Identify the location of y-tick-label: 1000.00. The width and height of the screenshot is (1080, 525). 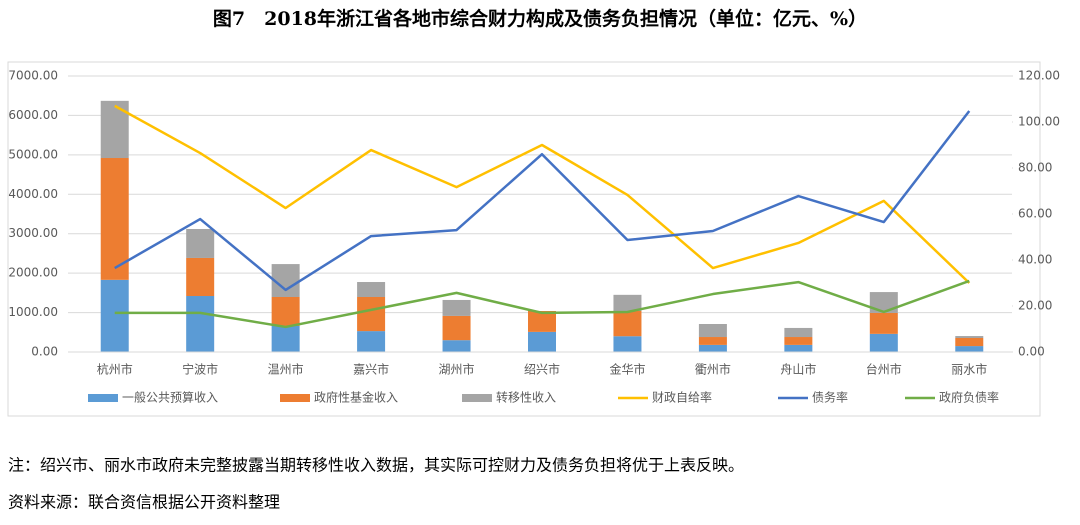
(33, 312).